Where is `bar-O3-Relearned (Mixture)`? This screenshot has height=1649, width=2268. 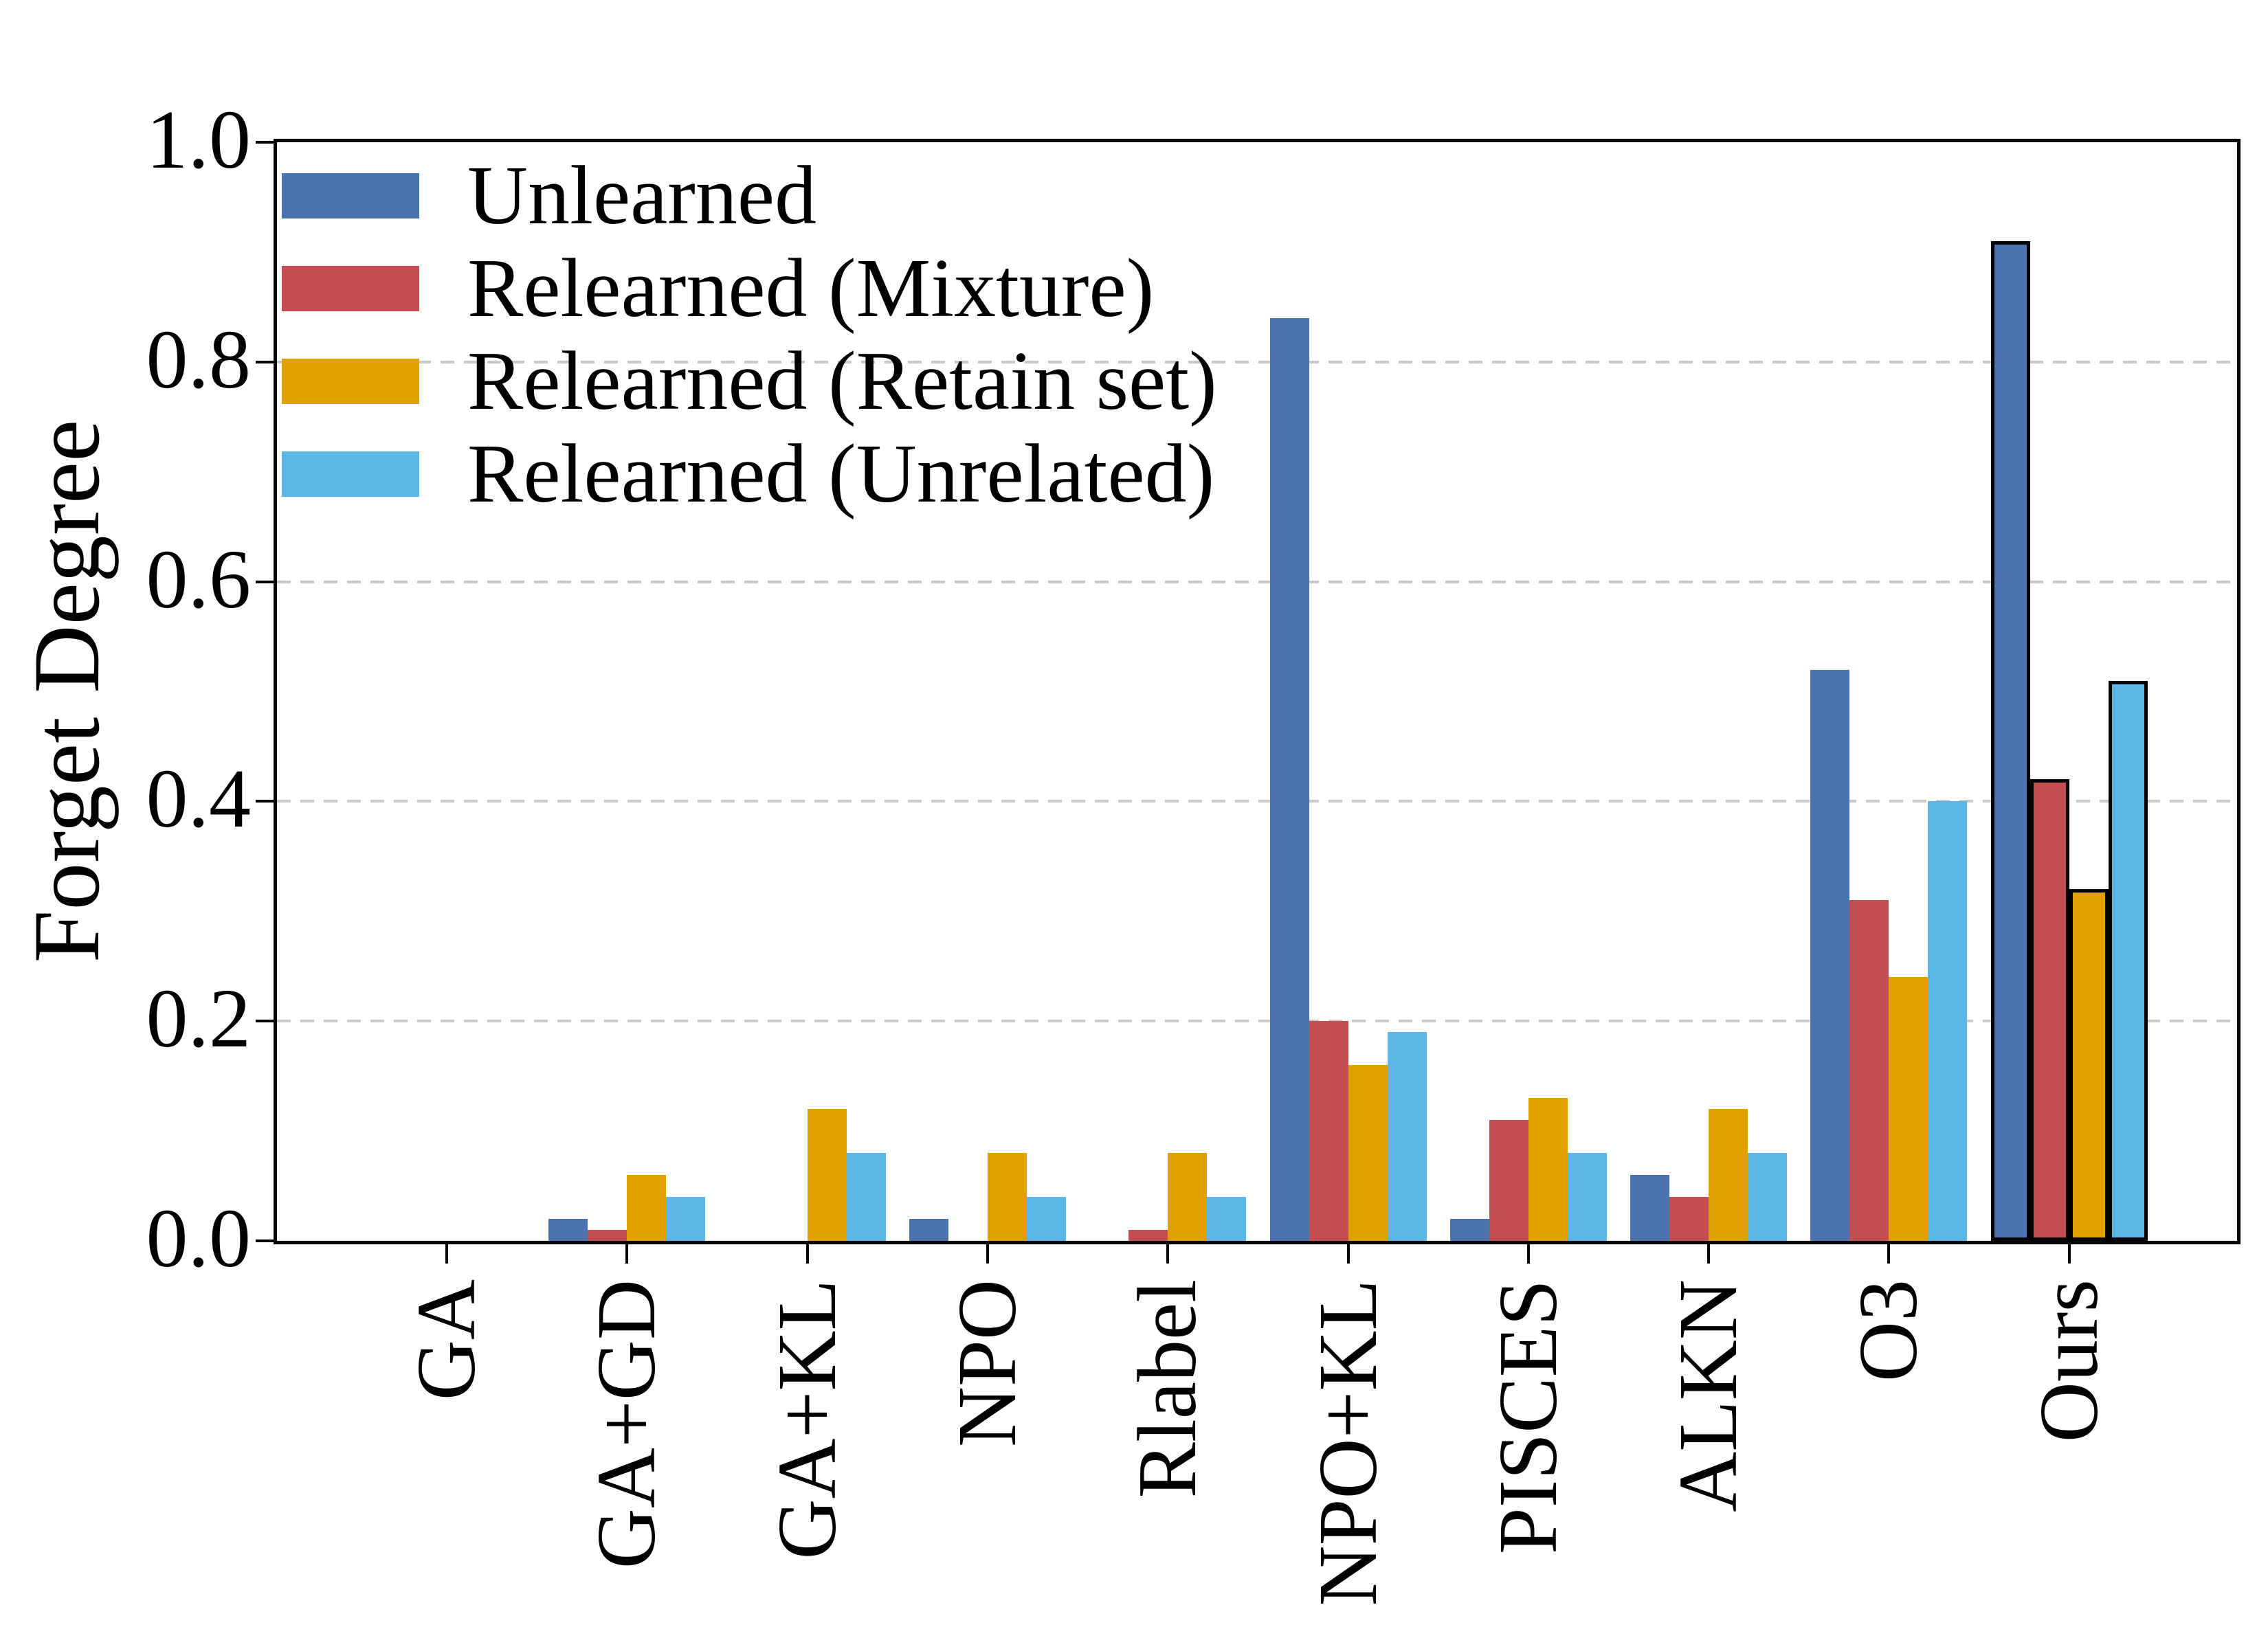 bar-O3-Relearned (Mixture) is located at coordinates (1869, 1070).